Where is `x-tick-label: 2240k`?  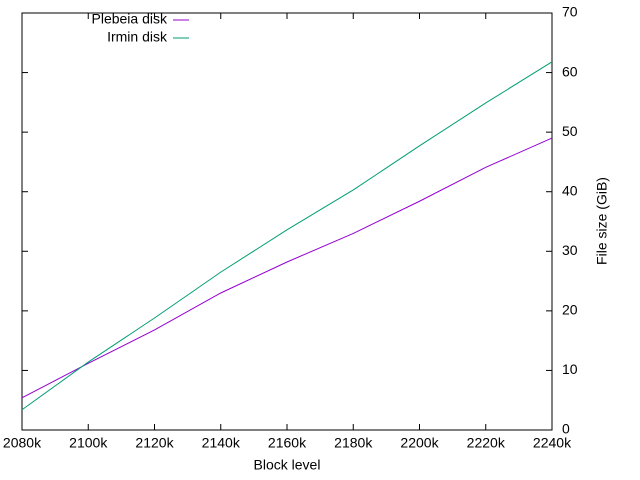 x-tick-label: 2240k is located at coordinates (552, 443).